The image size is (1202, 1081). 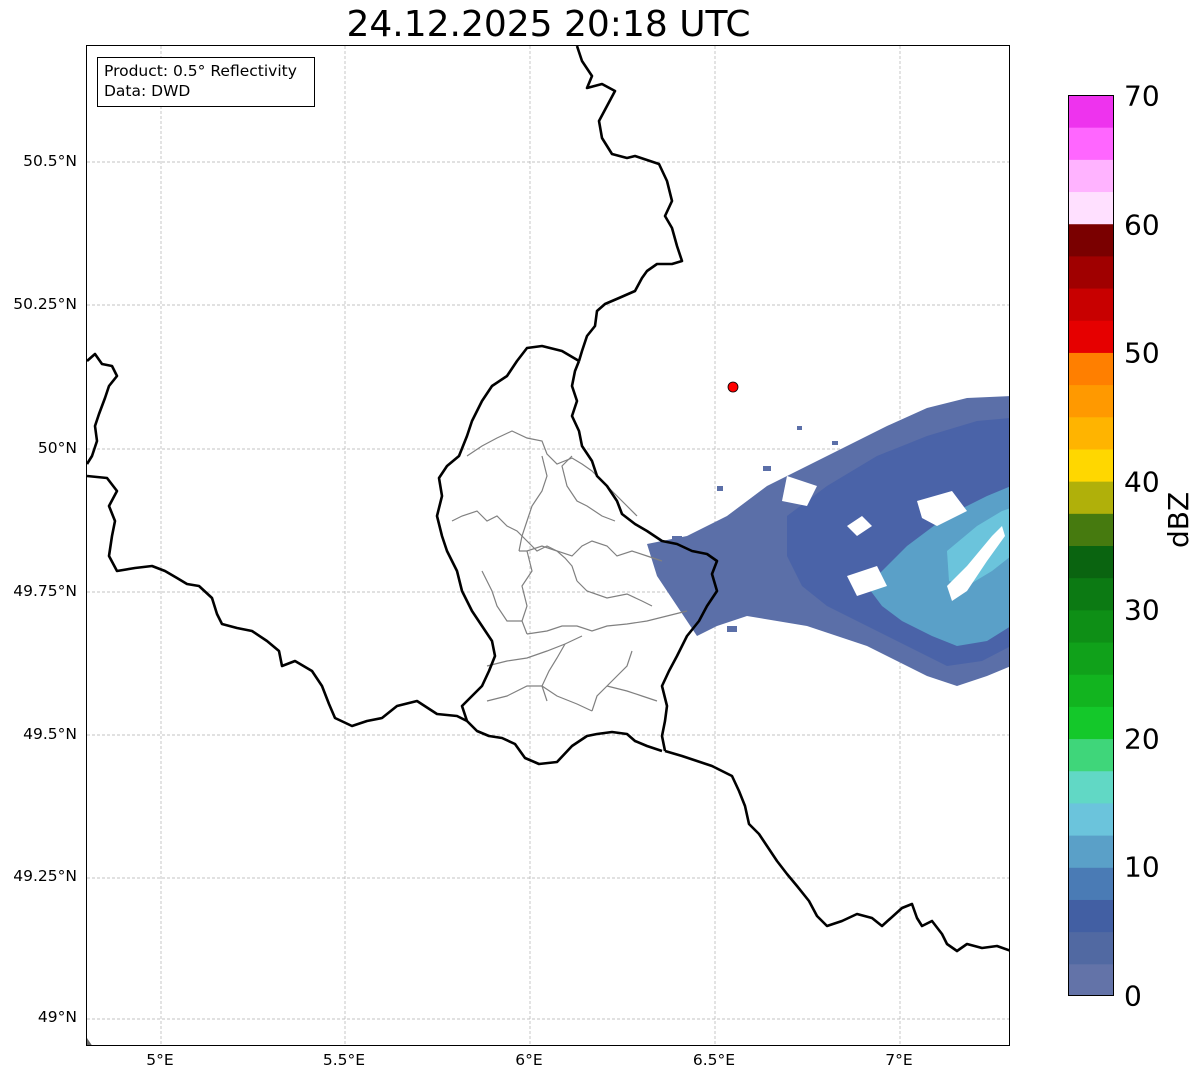 I want to click on colorbar-tick: 20, so click(x=1142, y=739).